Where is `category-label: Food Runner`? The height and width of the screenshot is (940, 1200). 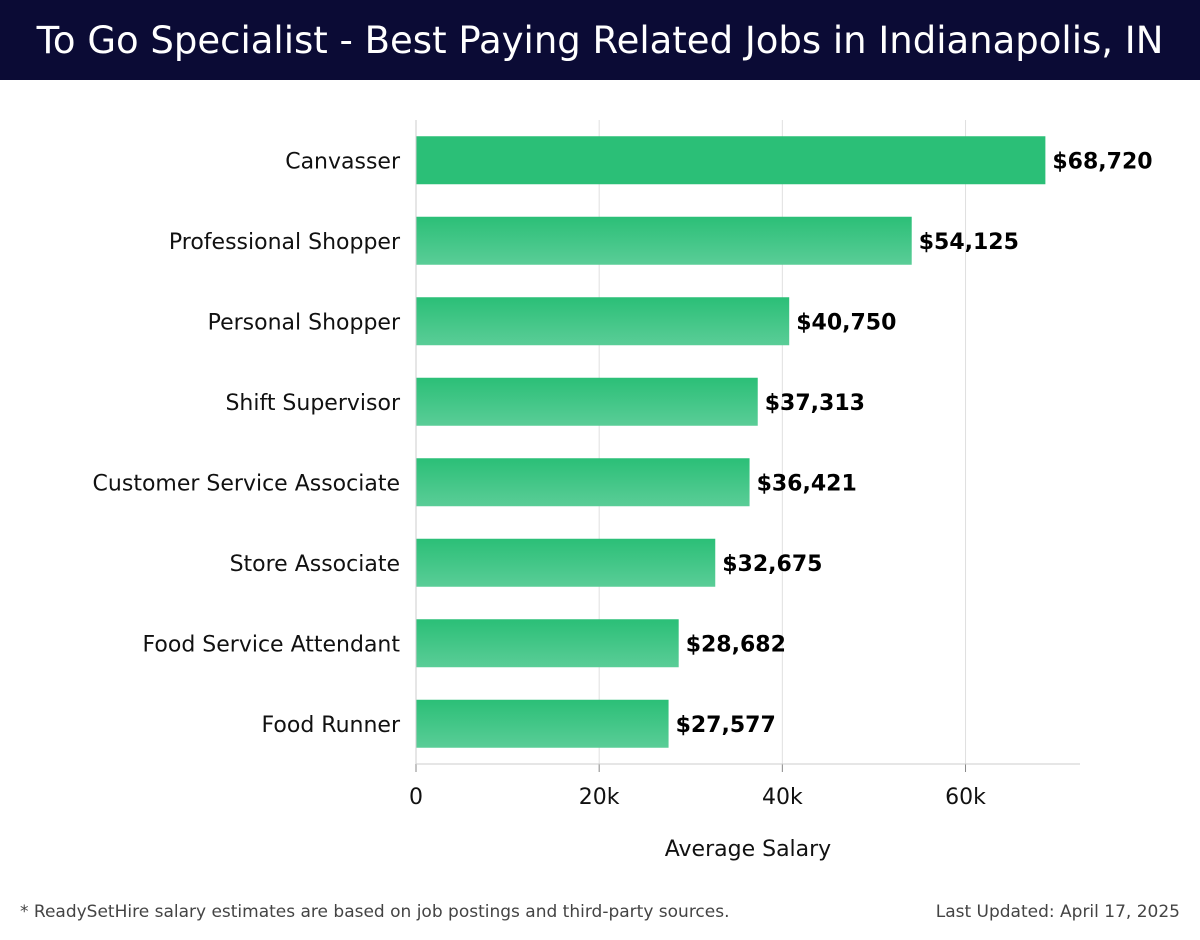 category-label: Food Runner is located at coordinates (331, 725).